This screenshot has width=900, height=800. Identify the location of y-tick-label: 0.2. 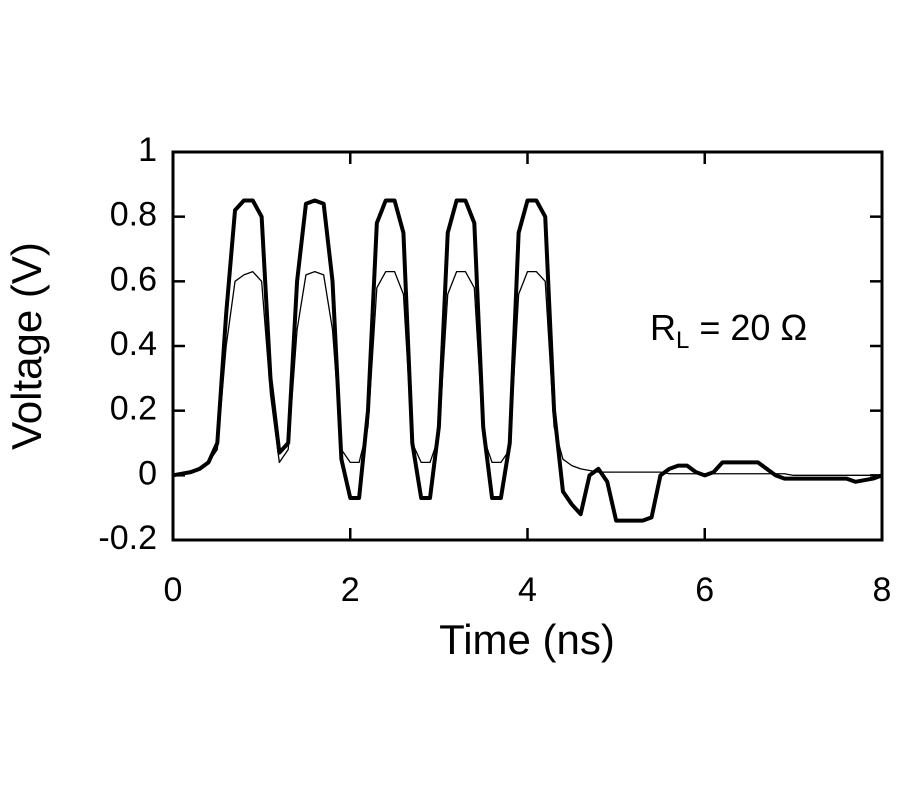
(133, 409).